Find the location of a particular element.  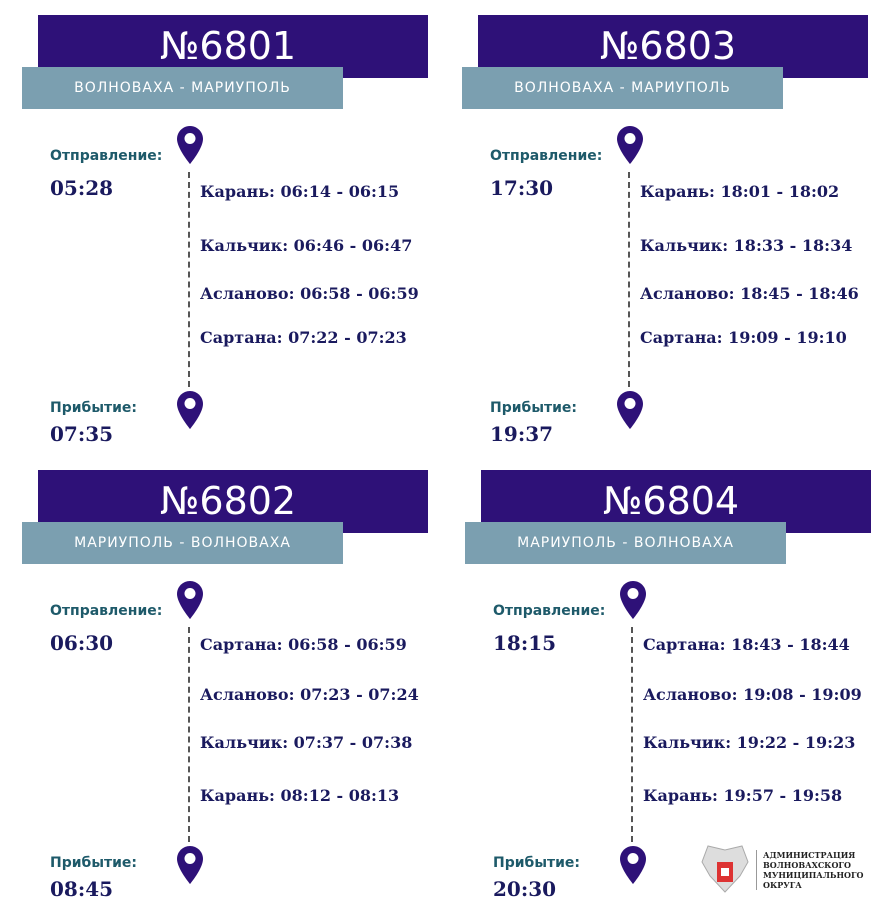

stop-item: Кальчик: 07:37 - 07:38 is located at coordinates (306, 742).